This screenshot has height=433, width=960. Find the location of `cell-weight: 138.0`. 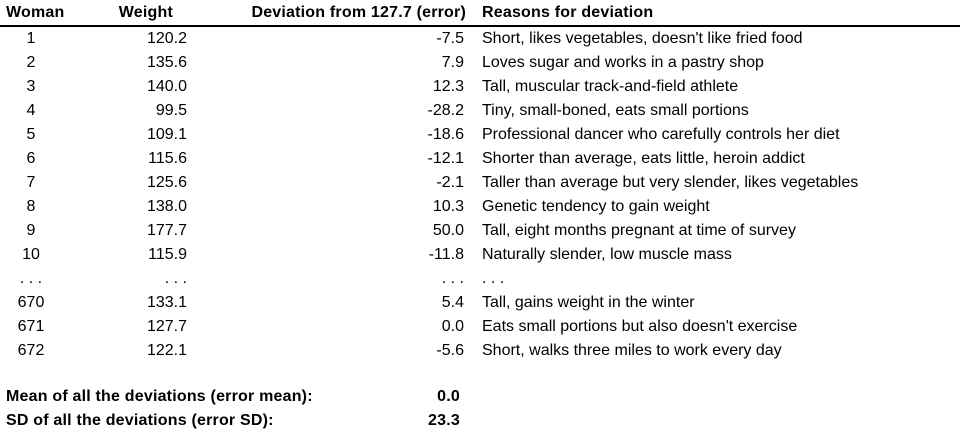

cell-weight: 138.0 is located at coordinates (166, 206).